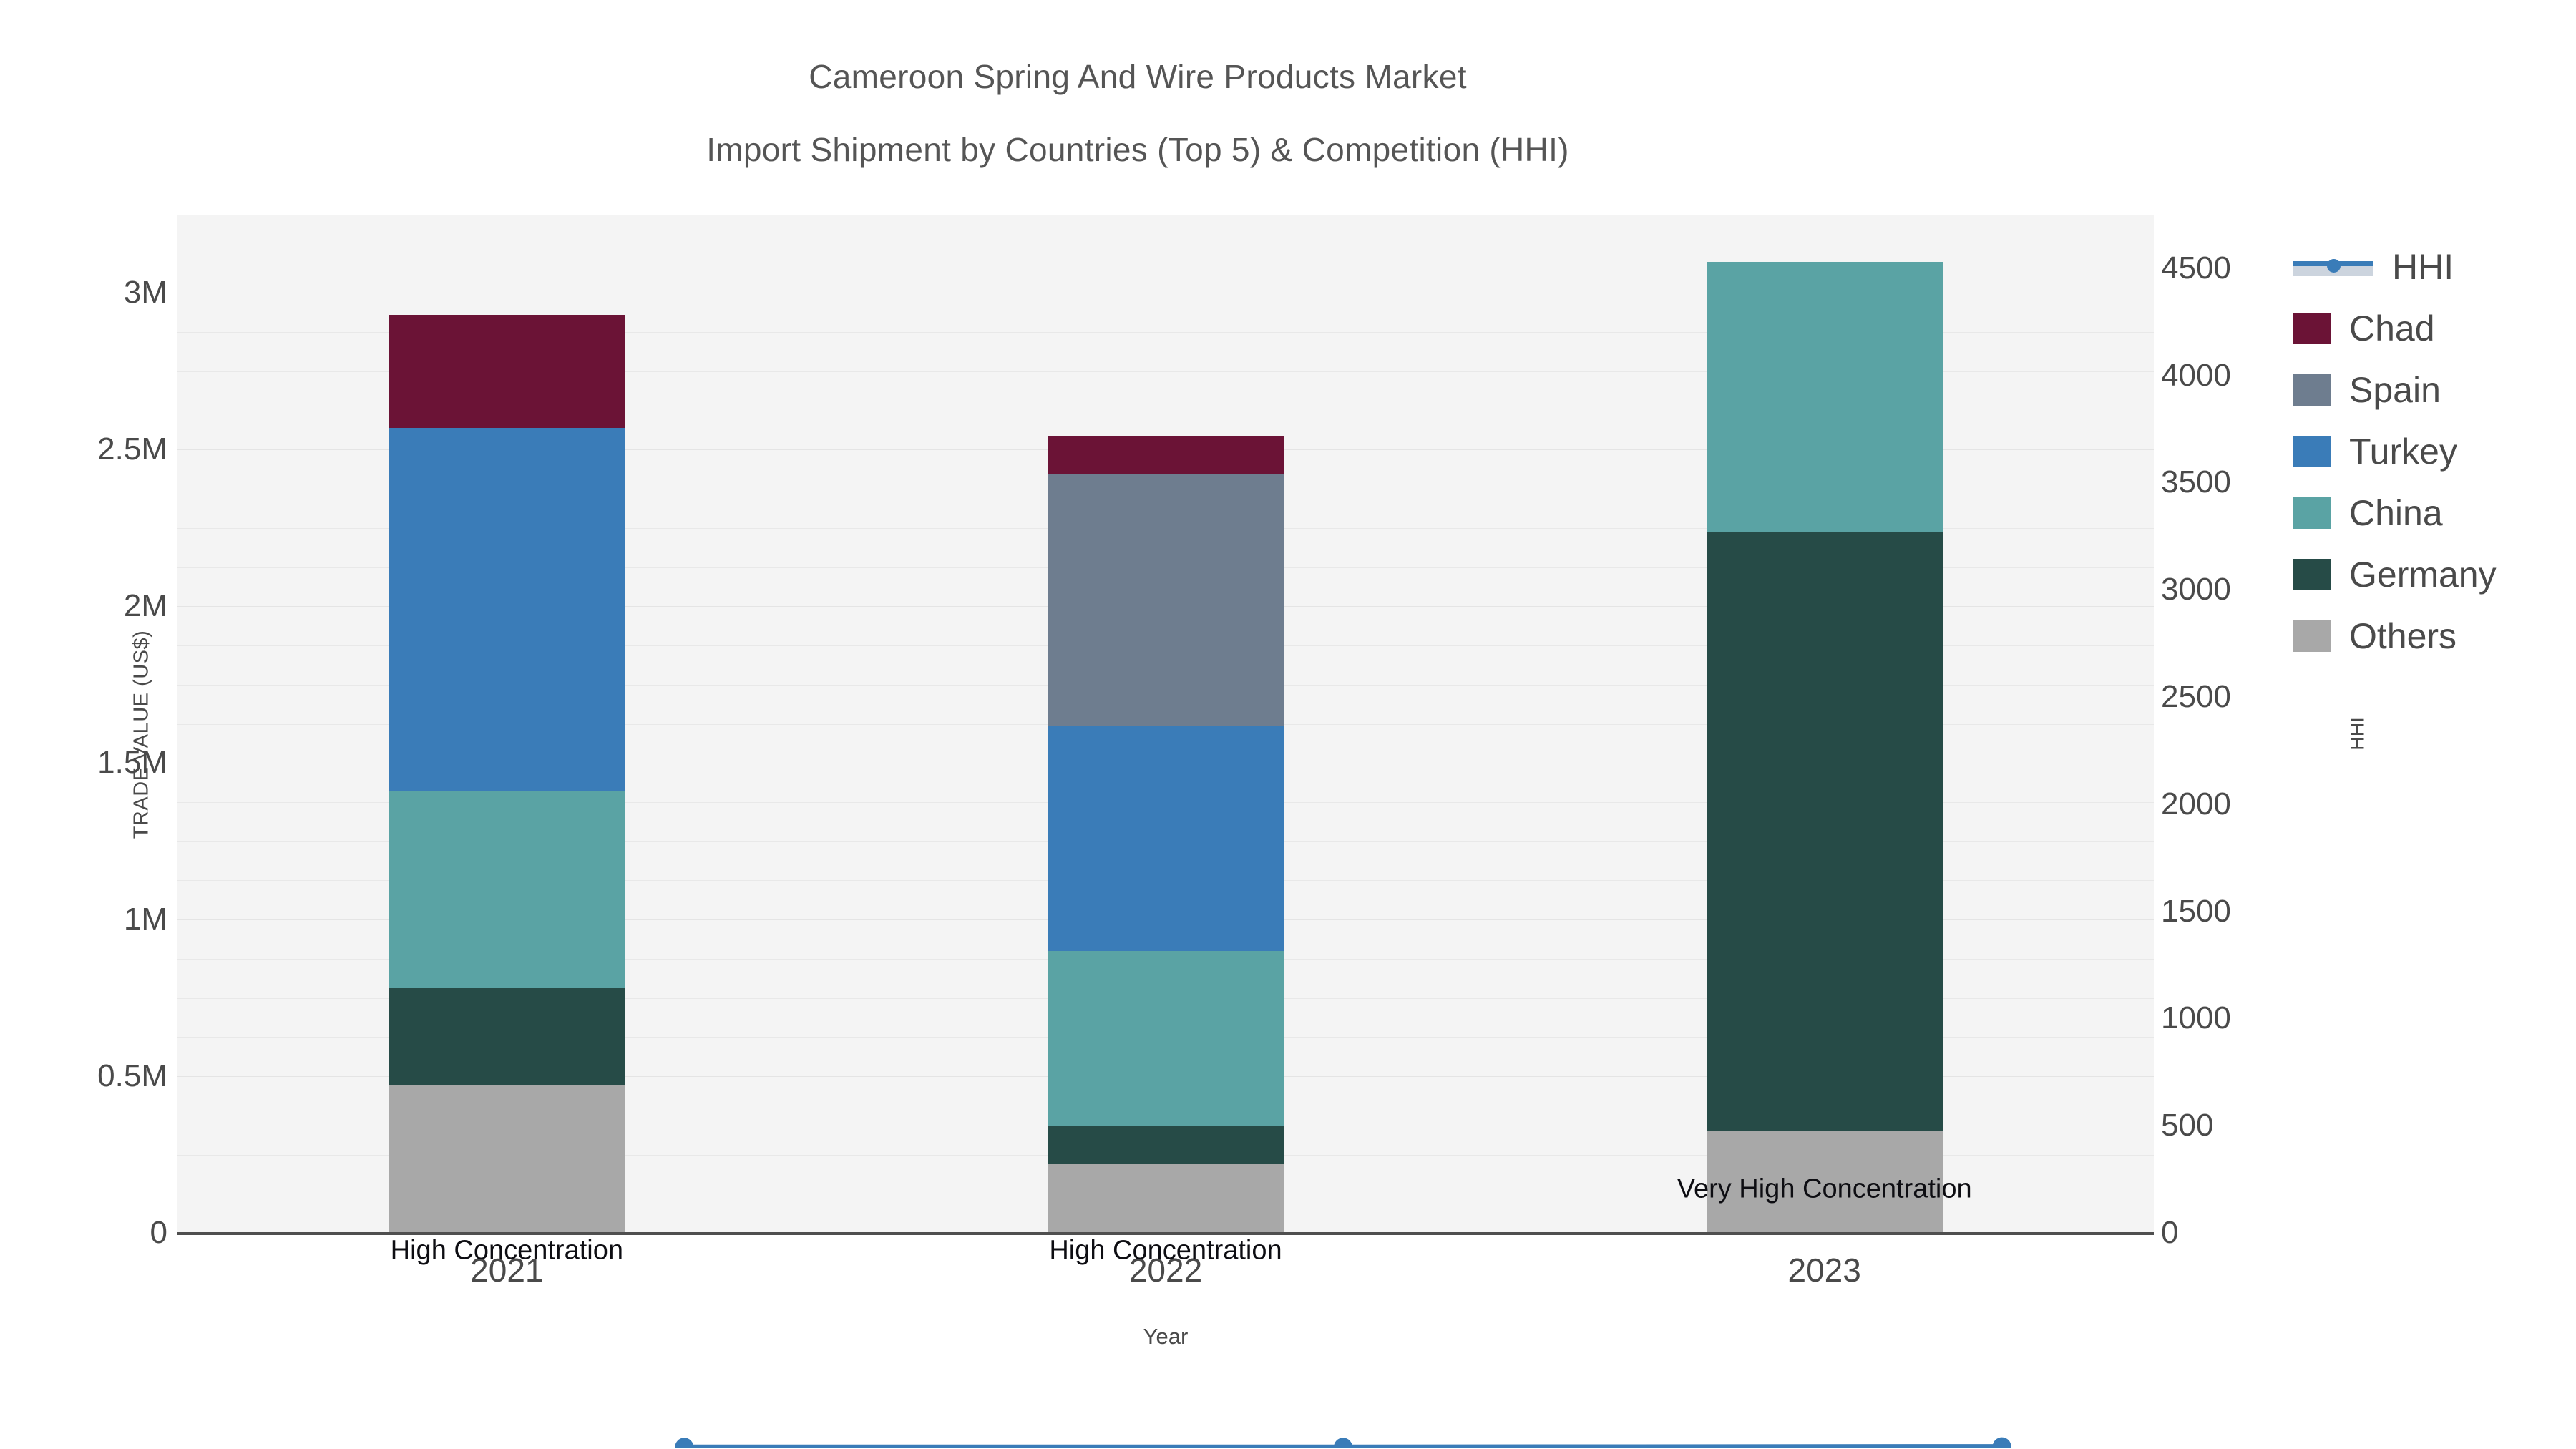  Describe the element at coordinates (1166, 838) in the screenshot. I see `bar-segment-turkey-2022` at that location.